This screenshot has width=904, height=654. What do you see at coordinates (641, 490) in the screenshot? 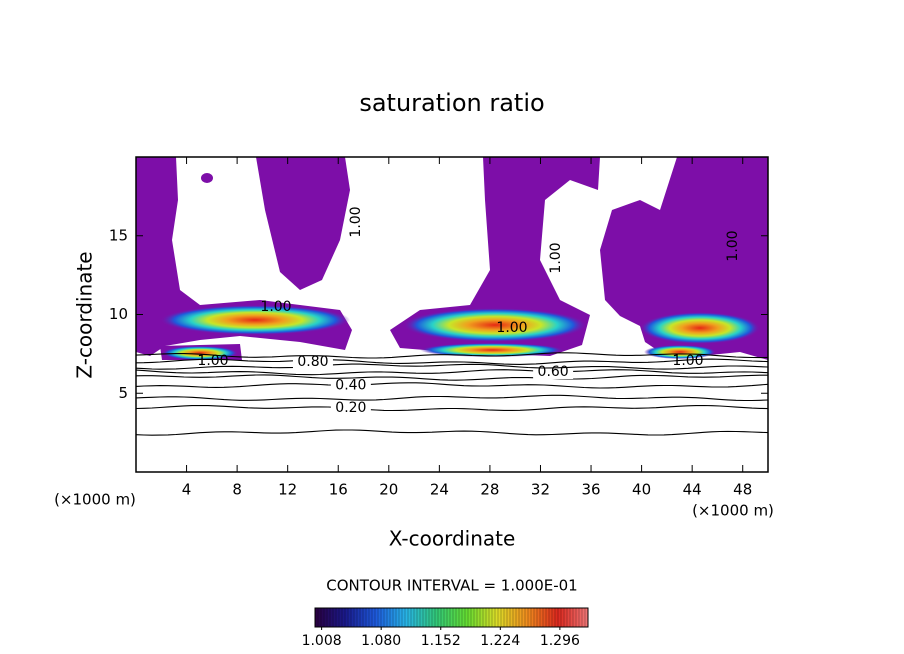
I see `x-tick-label: 40` at bounding box center [641, 490].